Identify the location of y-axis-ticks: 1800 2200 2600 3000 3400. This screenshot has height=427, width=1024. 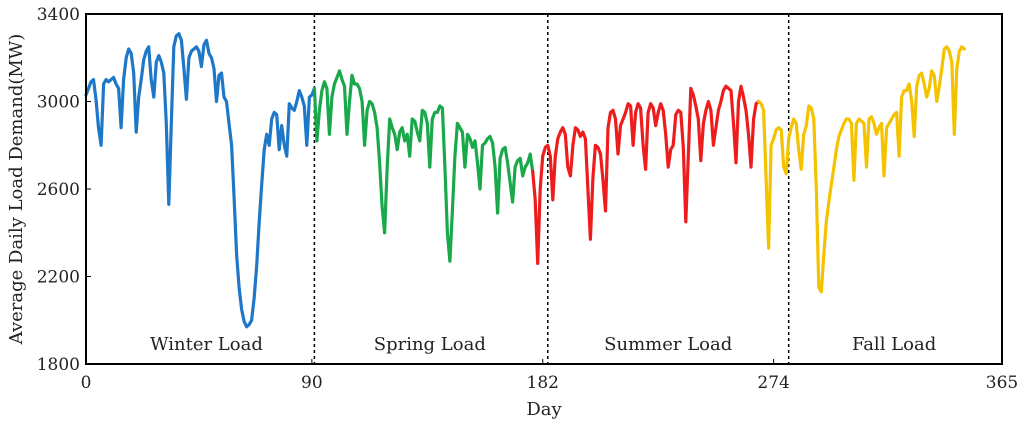
(64, 190).